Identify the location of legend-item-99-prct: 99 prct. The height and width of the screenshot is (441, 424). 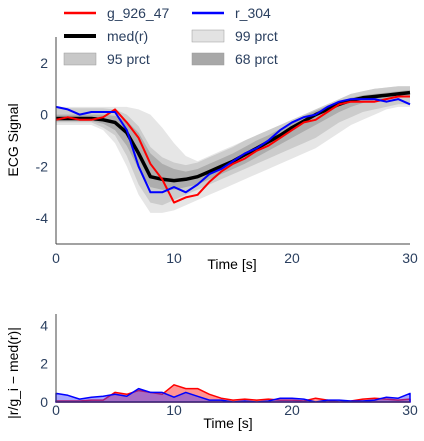
(234, 36).